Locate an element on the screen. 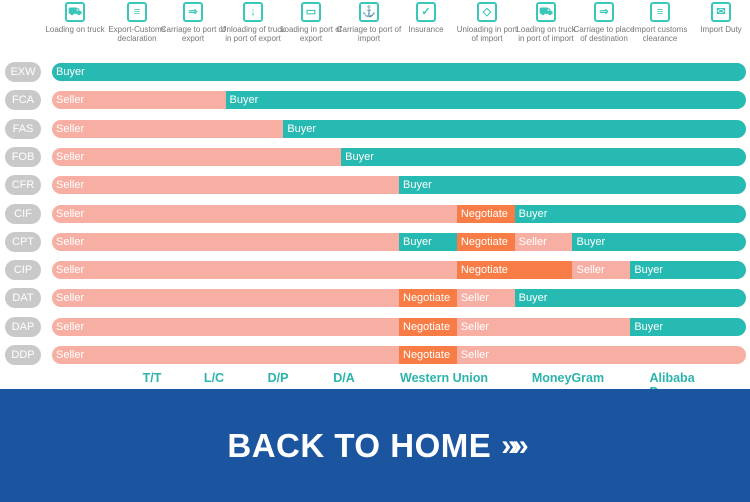  step-label: Export-Customs declaration is located at coordinates (137, 34).